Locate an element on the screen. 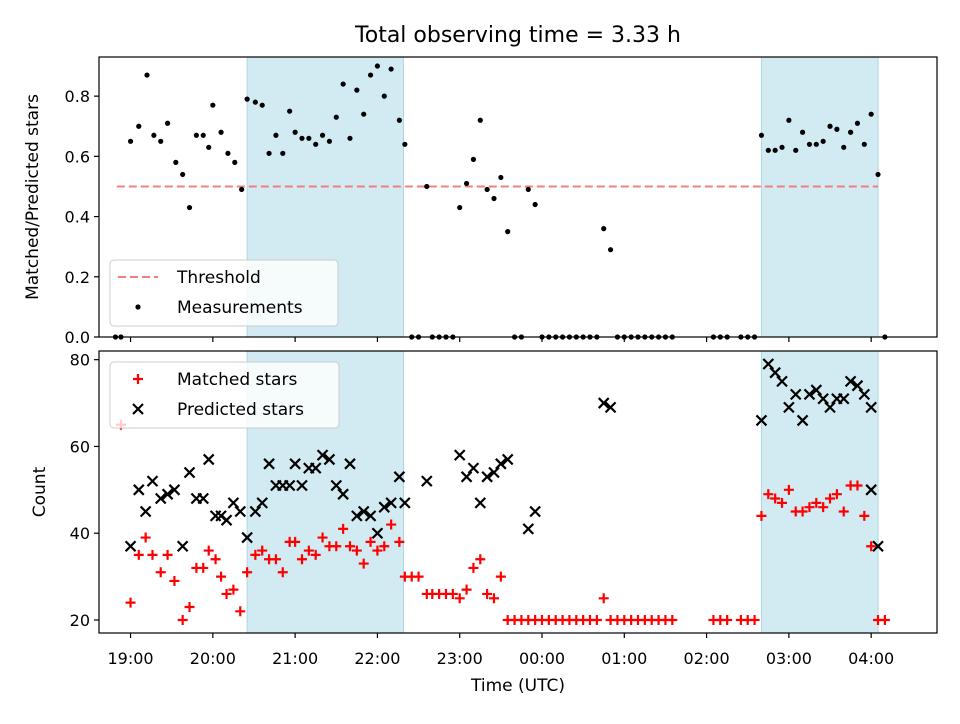  y-tick-label: 0.6 is located at coordinates (77, 156).